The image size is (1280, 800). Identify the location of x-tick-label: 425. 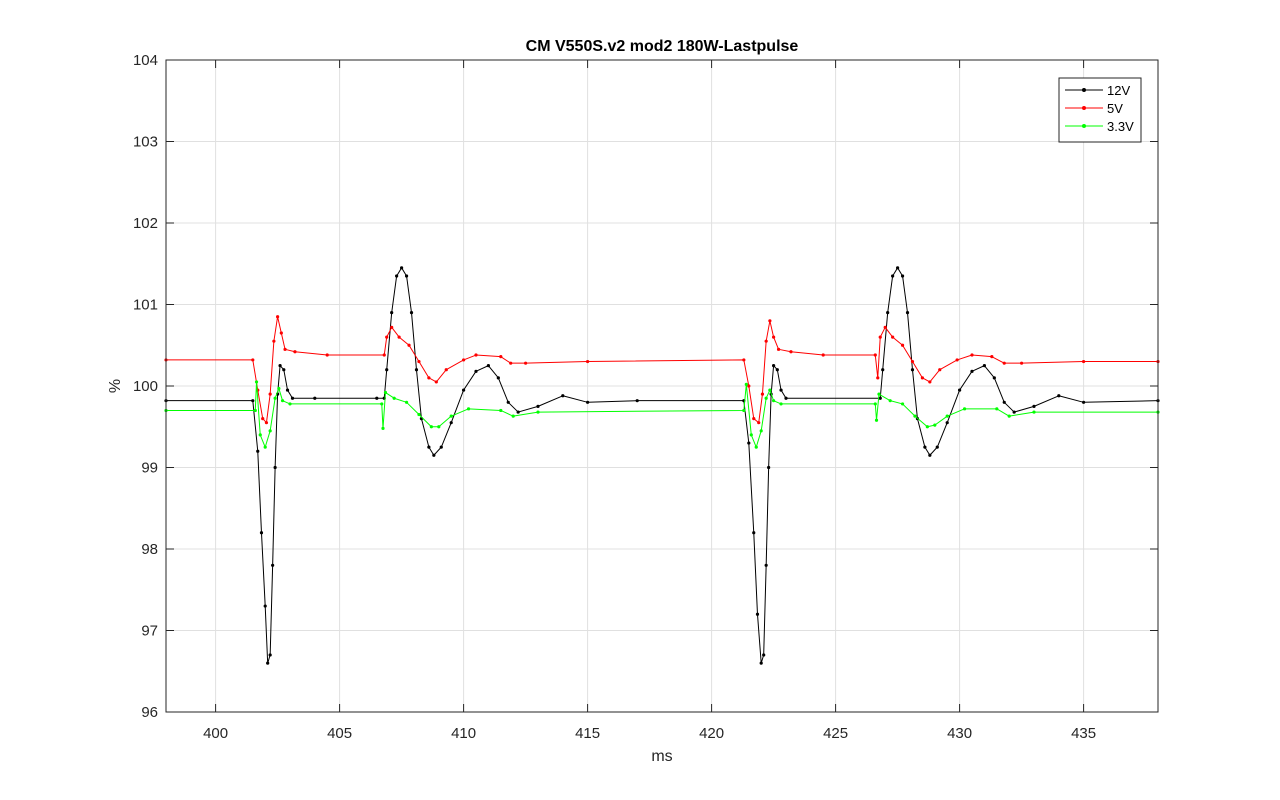
(835, 733).